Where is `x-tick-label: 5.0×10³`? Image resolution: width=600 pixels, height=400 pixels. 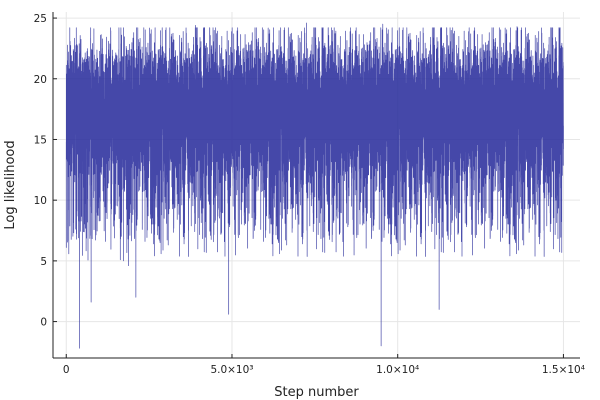 x-tick-label: 5.0×10³ is located at coordinates (231, 370).